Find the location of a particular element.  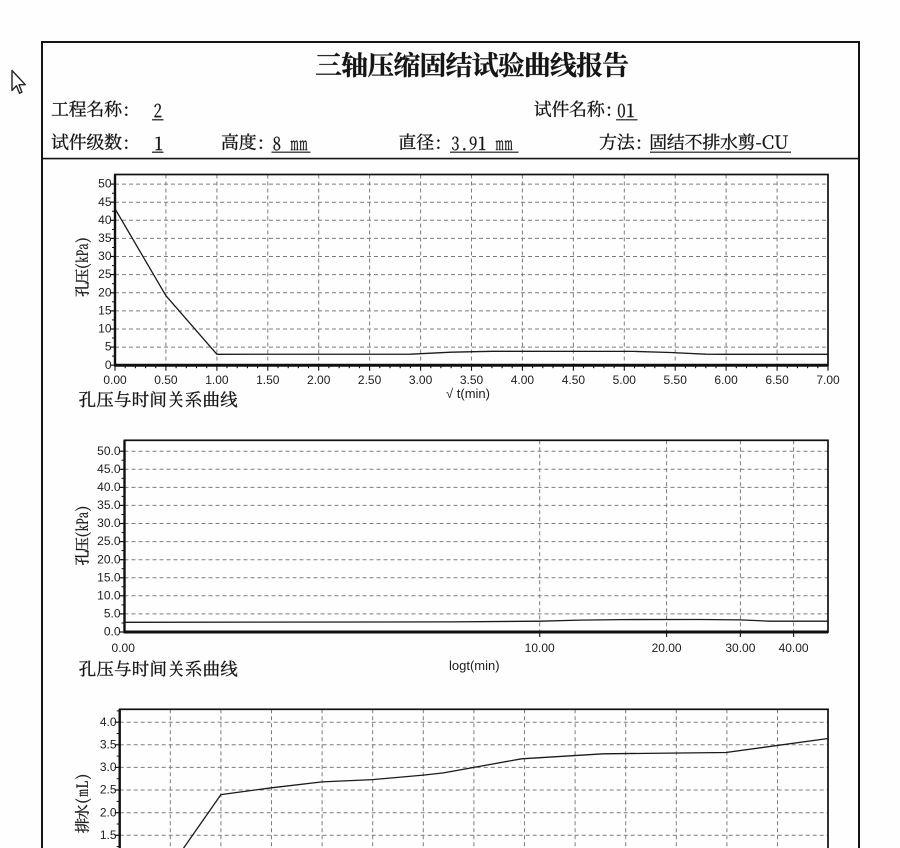

svg-text: 2.5 is located at coordinates (108, 790).